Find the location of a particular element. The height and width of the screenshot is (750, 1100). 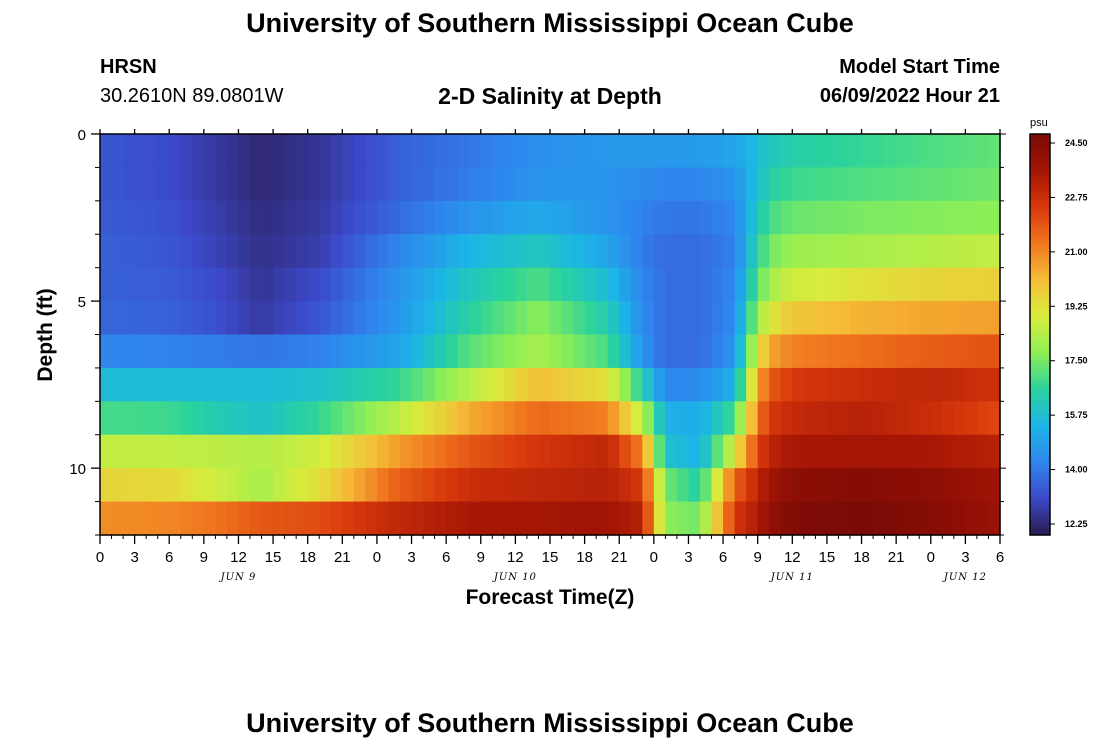

colorbar-tick-label: 19.25 is located at coordinates (1076, 306).